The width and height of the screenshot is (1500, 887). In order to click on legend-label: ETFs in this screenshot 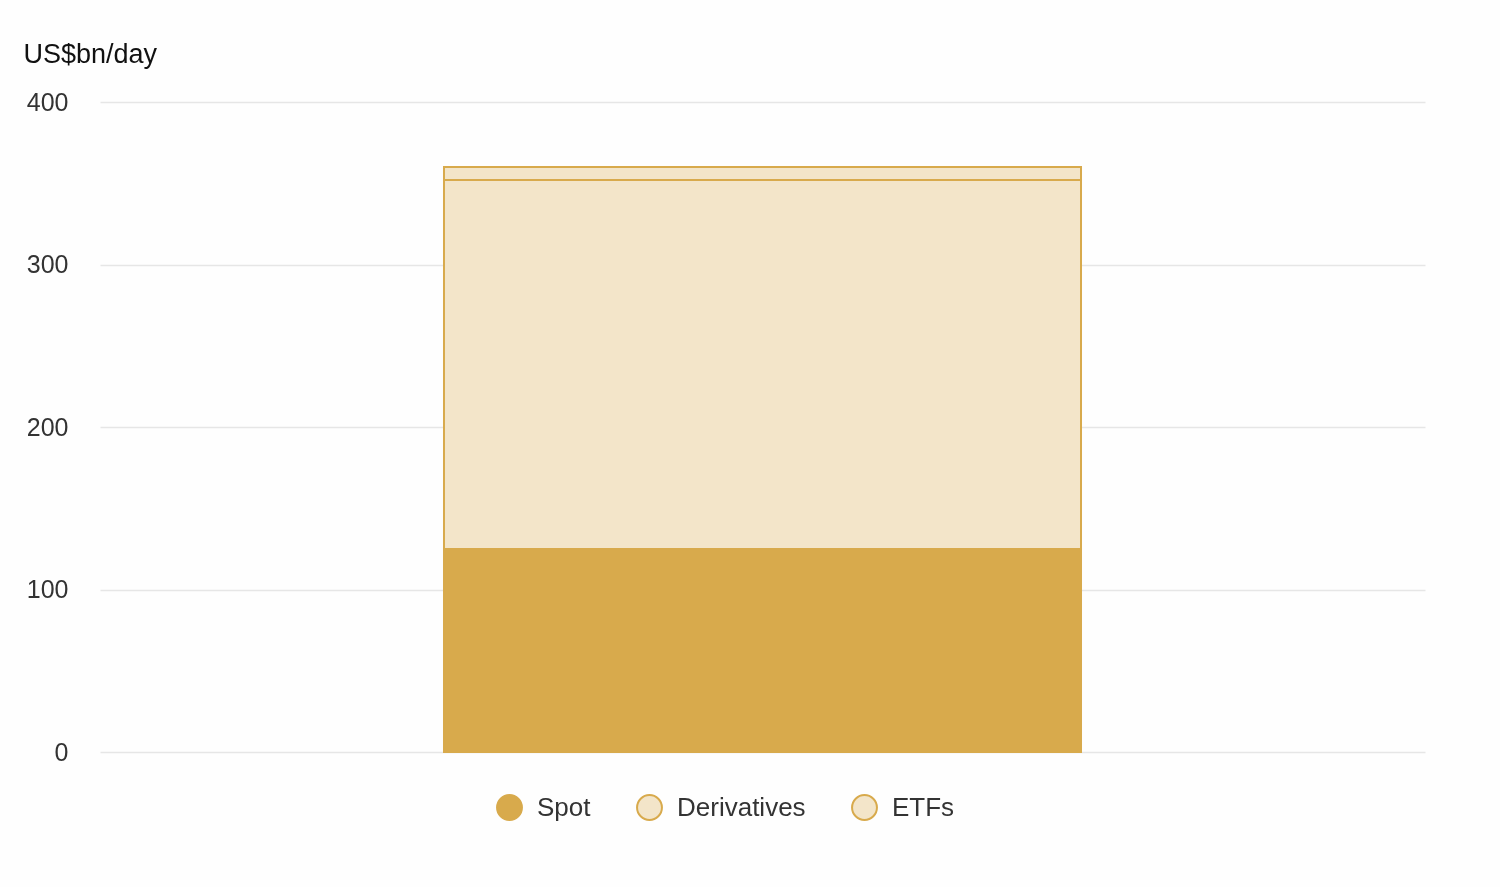, I will do `click(923, 806)`.